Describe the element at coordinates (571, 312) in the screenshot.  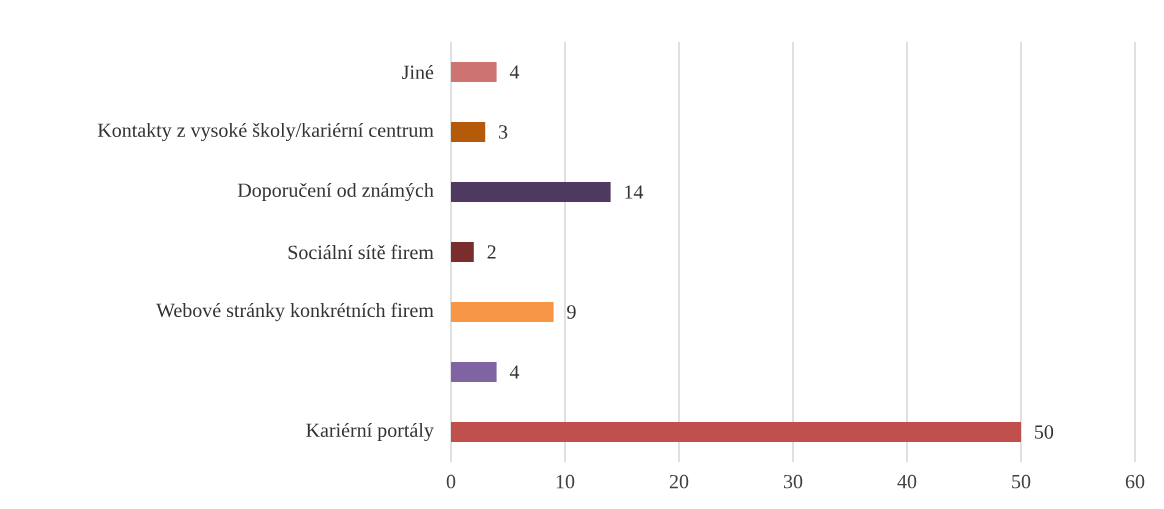
I see `data-label: 9` at that location.